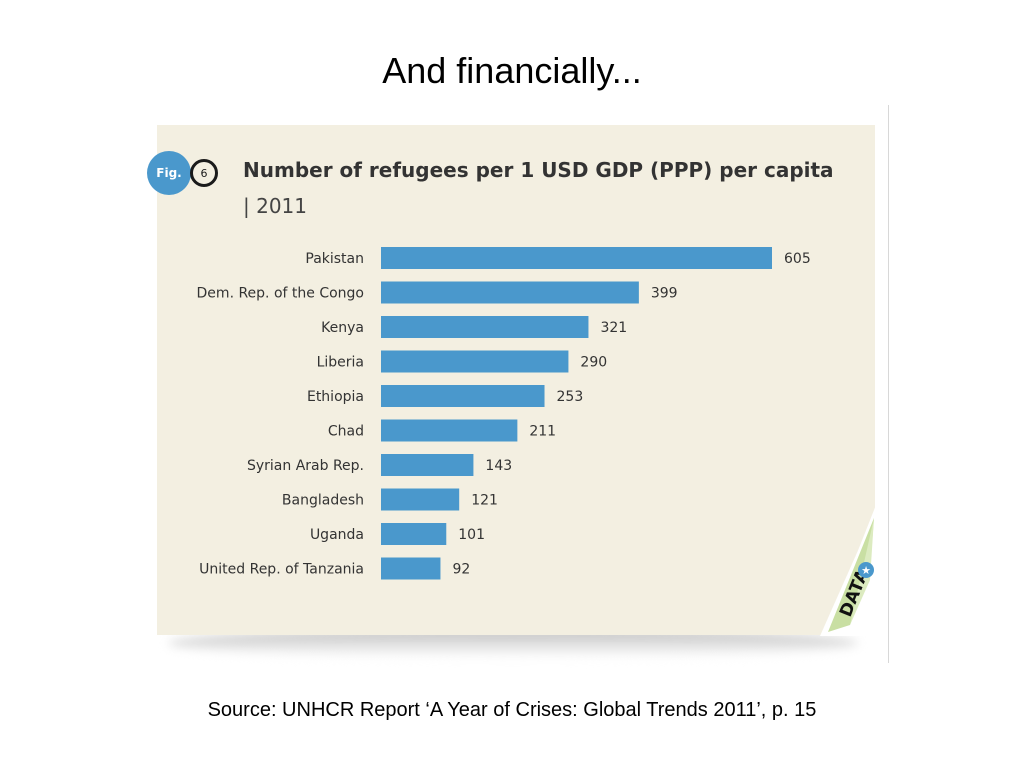  Describe the element at coordinates (337, 535) in the screenshot. I see `category-label: Uganda` at that location.